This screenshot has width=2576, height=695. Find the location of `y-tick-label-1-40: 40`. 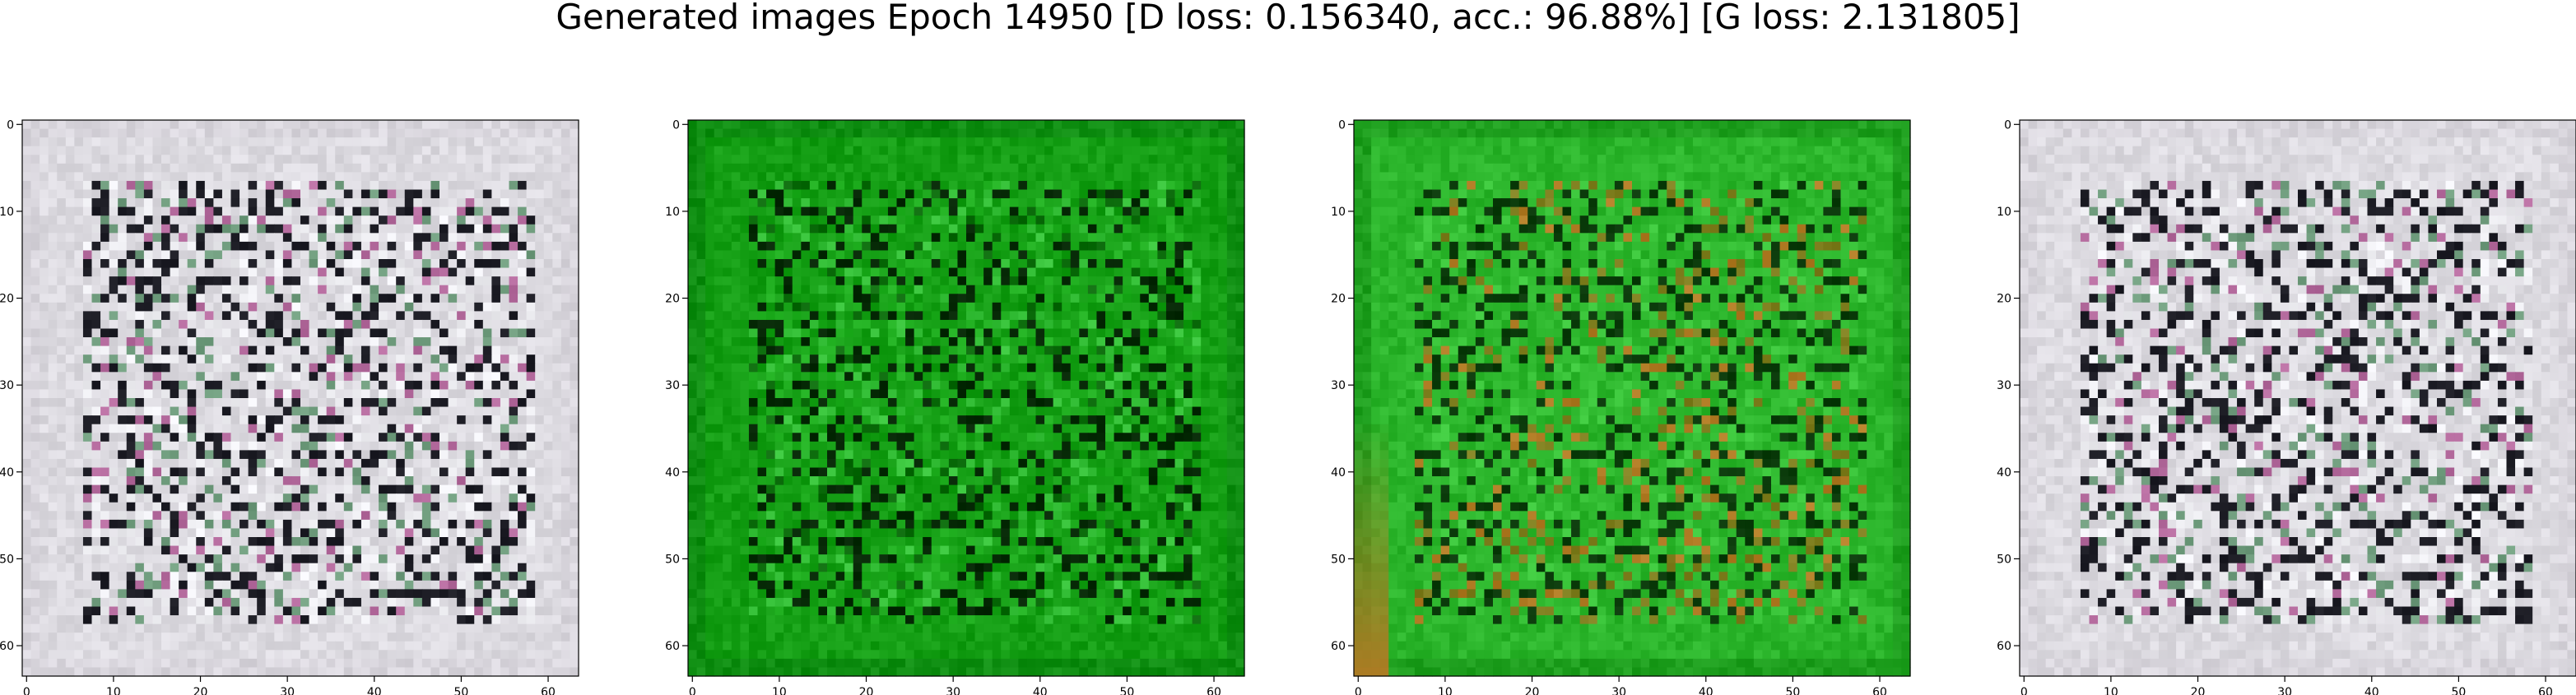

y-tick-label-1-40: 40 is located at coordinates (7, 473).